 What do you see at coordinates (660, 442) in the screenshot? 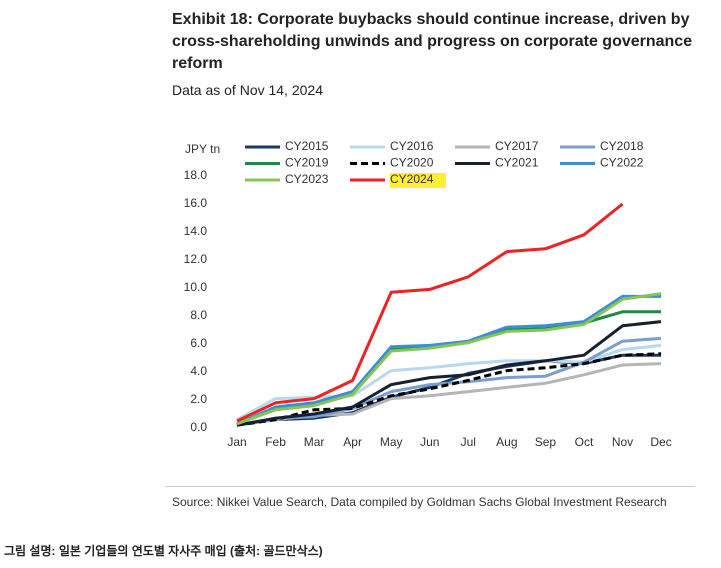
I see `x-tick-label: Dec` at bounding box center [660, 442].